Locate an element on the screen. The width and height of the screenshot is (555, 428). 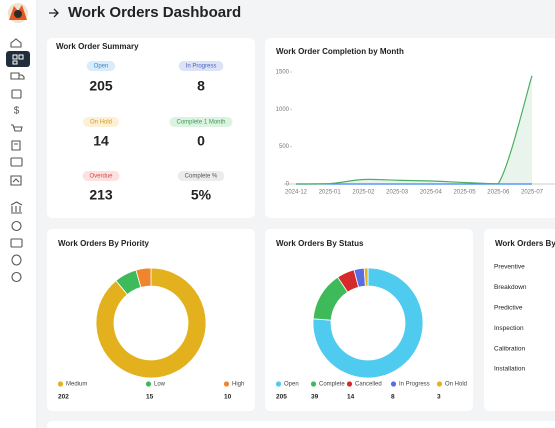
pill-label: Overdue is located at coordinates (101, 177).